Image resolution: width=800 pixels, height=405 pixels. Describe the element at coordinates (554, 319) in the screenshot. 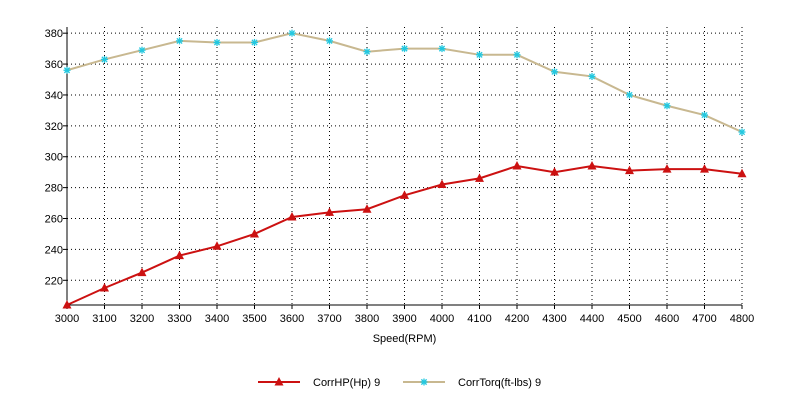

I see `x-tick-label: 4300` at that location.